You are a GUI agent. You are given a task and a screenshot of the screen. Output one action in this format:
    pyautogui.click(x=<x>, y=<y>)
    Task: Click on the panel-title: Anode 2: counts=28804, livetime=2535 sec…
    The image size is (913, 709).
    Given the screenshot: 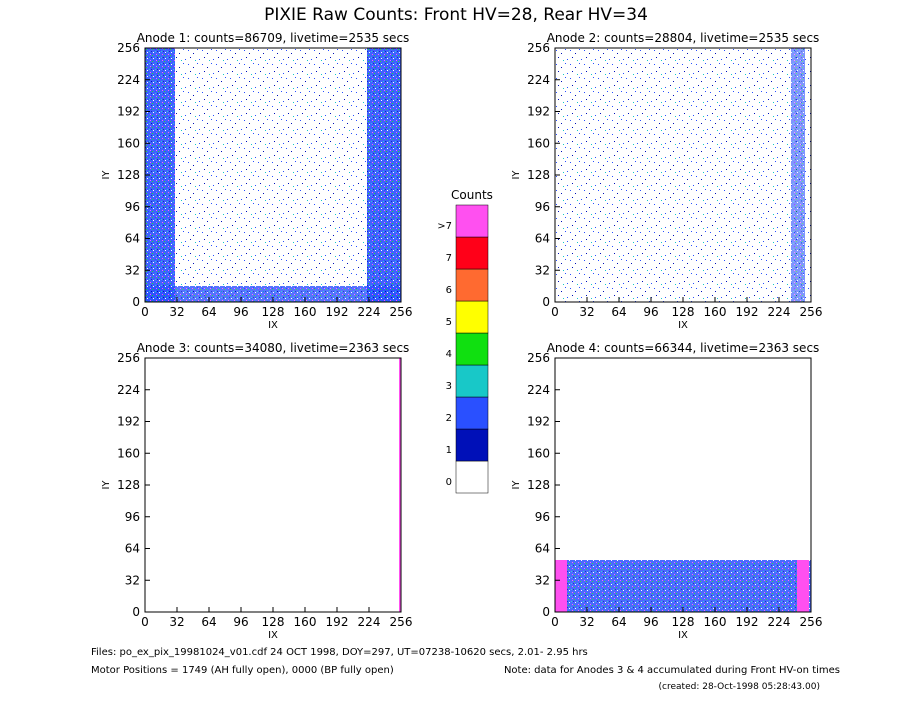 What is the action you would take?
    pyautogui.click(x=683, y=38)
    